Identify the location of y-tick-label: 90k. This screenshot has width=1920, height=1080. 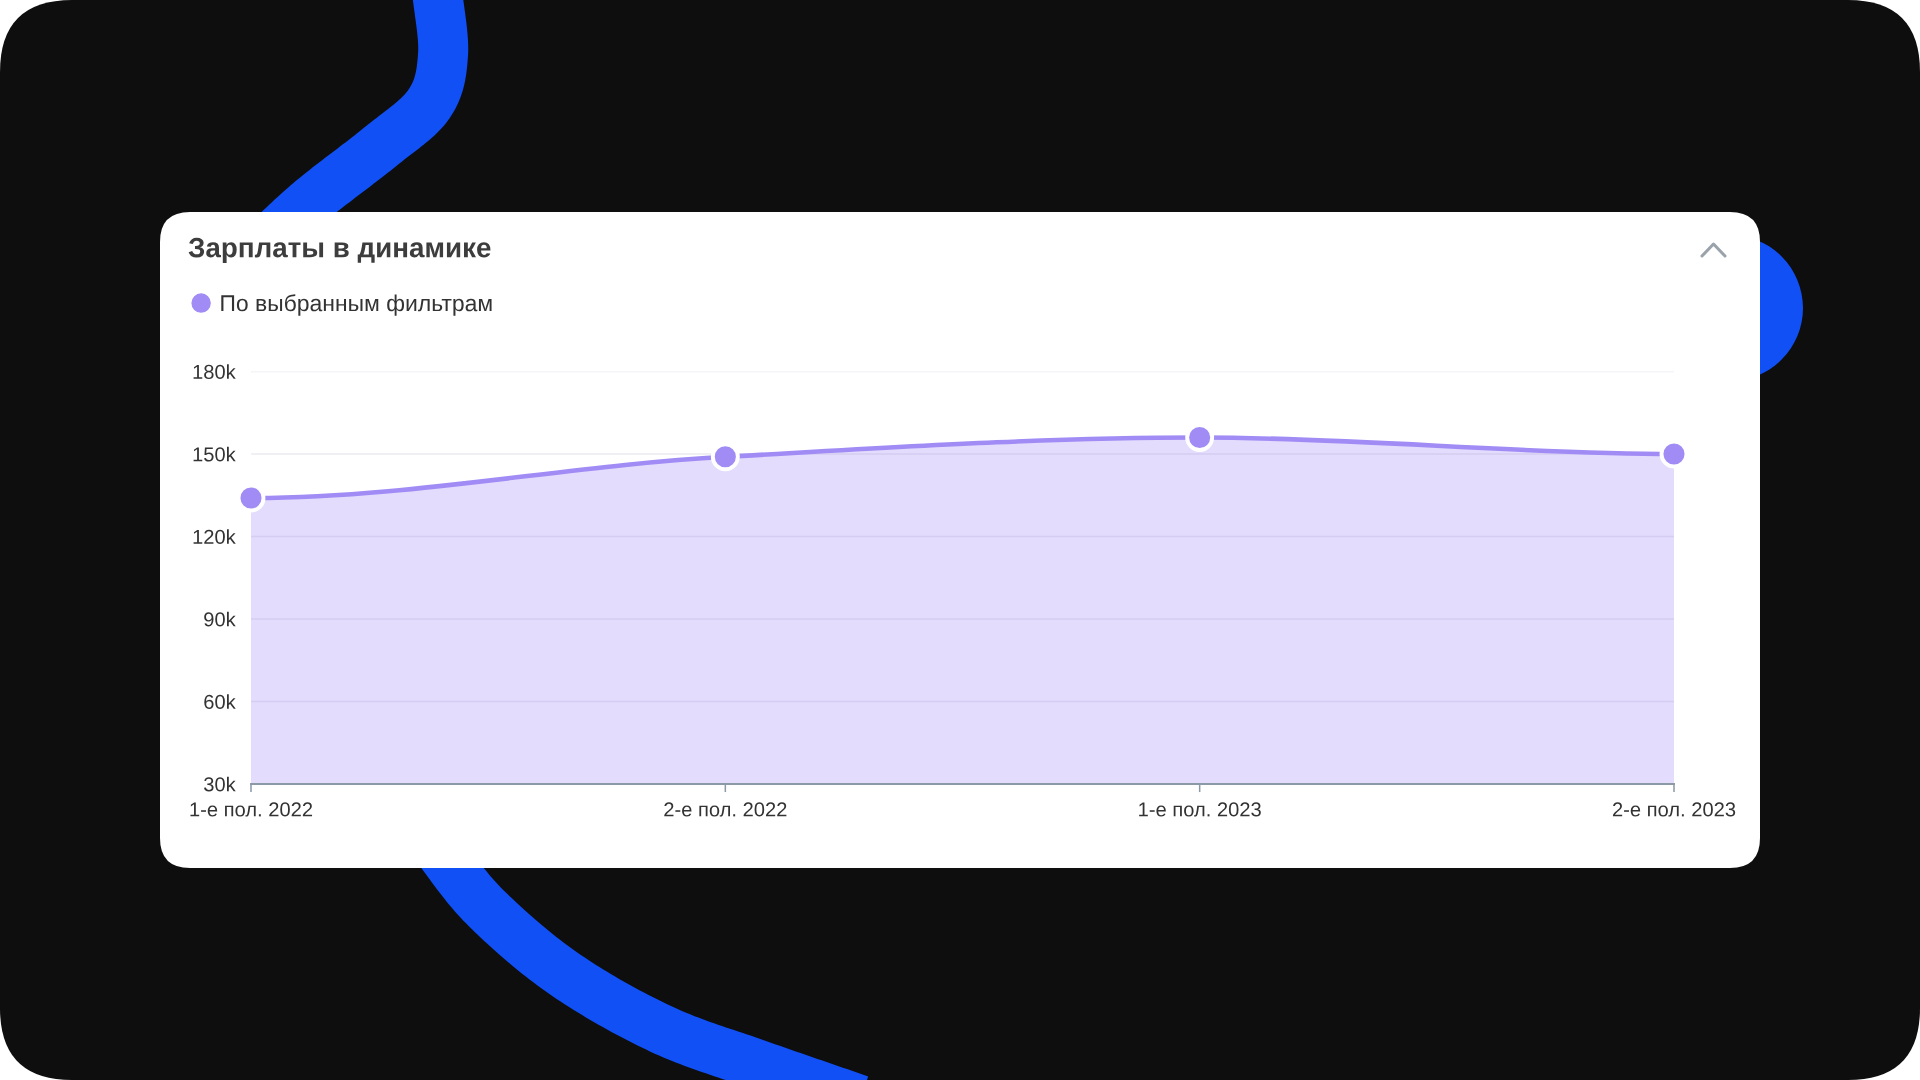
(220, 619).